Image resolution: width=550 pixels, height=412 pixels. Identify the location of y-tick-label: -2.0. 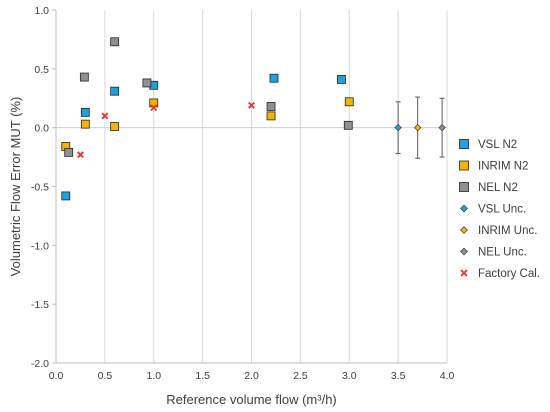
(40, 364).